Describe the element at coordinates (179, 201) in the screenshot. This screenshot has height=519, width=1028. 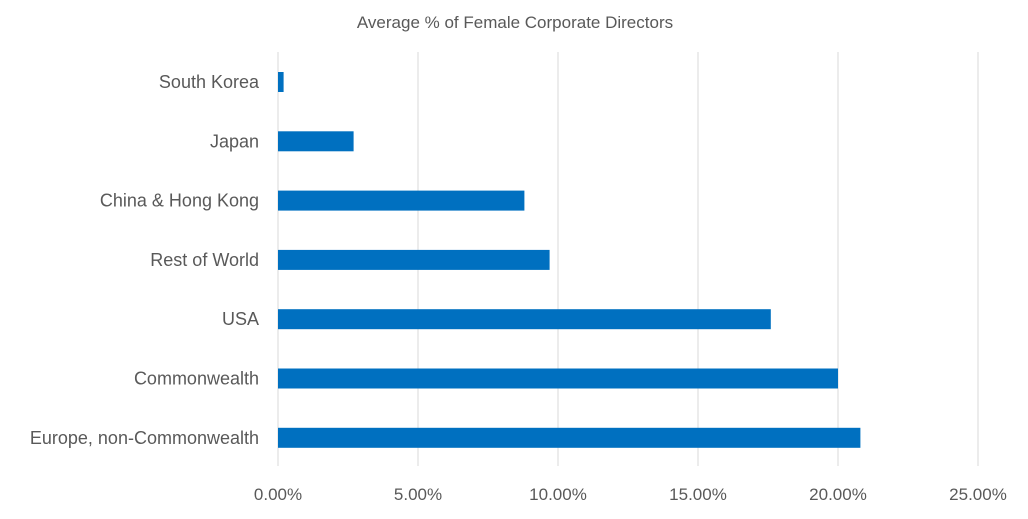
I see `category-label: China & Hong Kong` at that location.